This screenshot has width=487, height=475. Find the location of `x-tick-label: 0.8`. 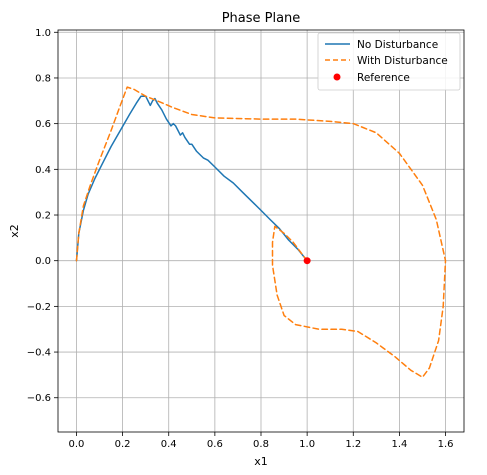

x-tick-label: 0.8 is located at coordinates (261, 444).